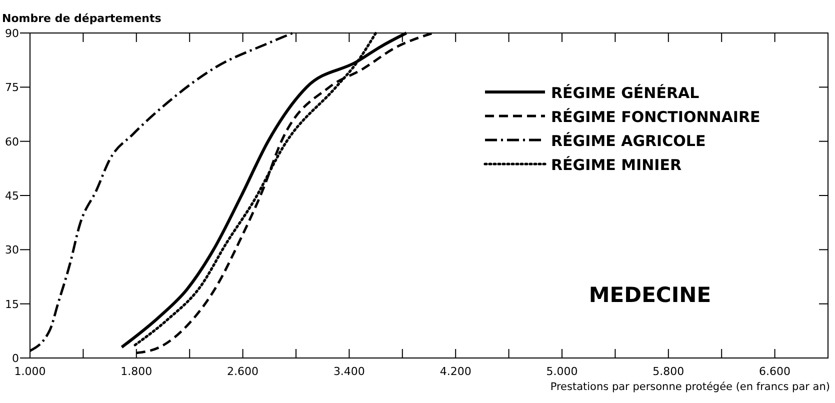 Image resolution: width=835 pixels, height=403 pixels. What do you see at coordinates (775, 371) in the screenshot?
I see `x-tick-label: 6.600` at bounding box center [775, 371].